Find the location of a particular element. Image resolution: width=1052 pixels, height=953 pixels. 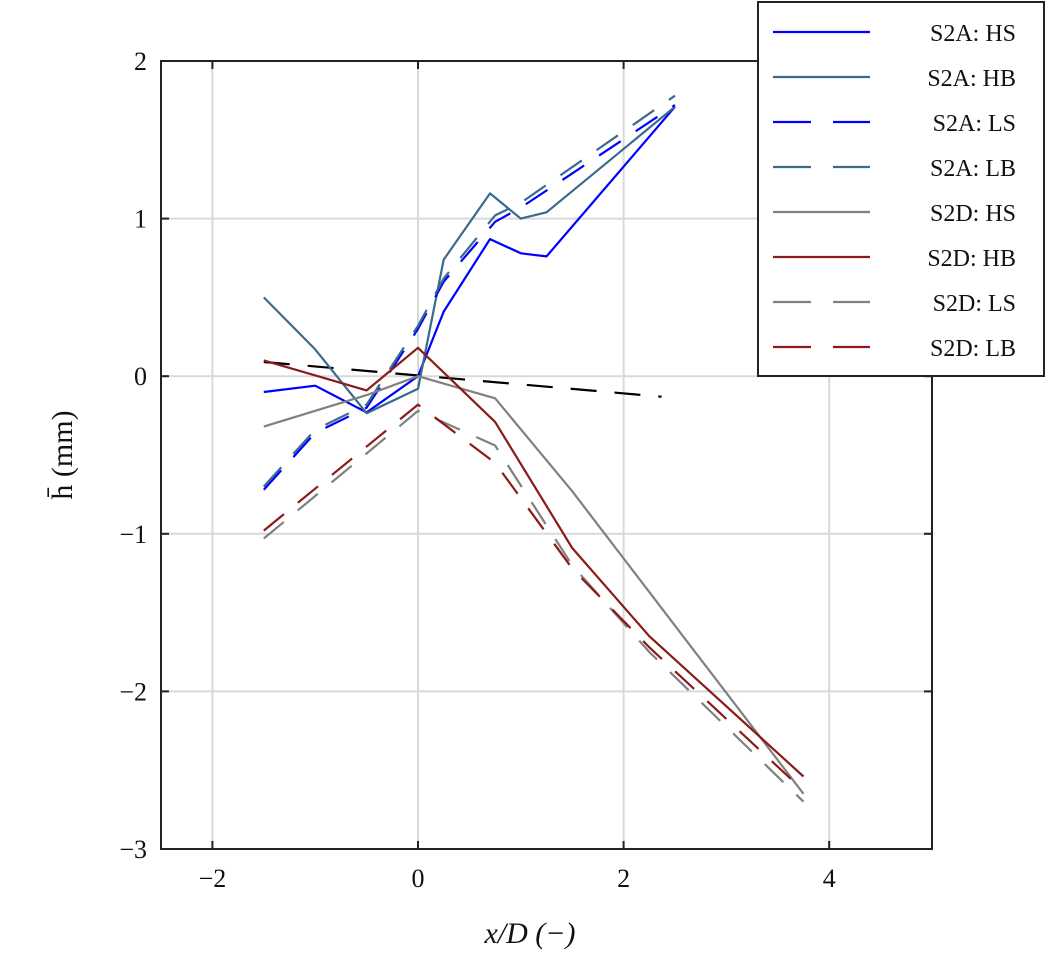

legend-label: S2D: LS is located at coordinates (974, 304).